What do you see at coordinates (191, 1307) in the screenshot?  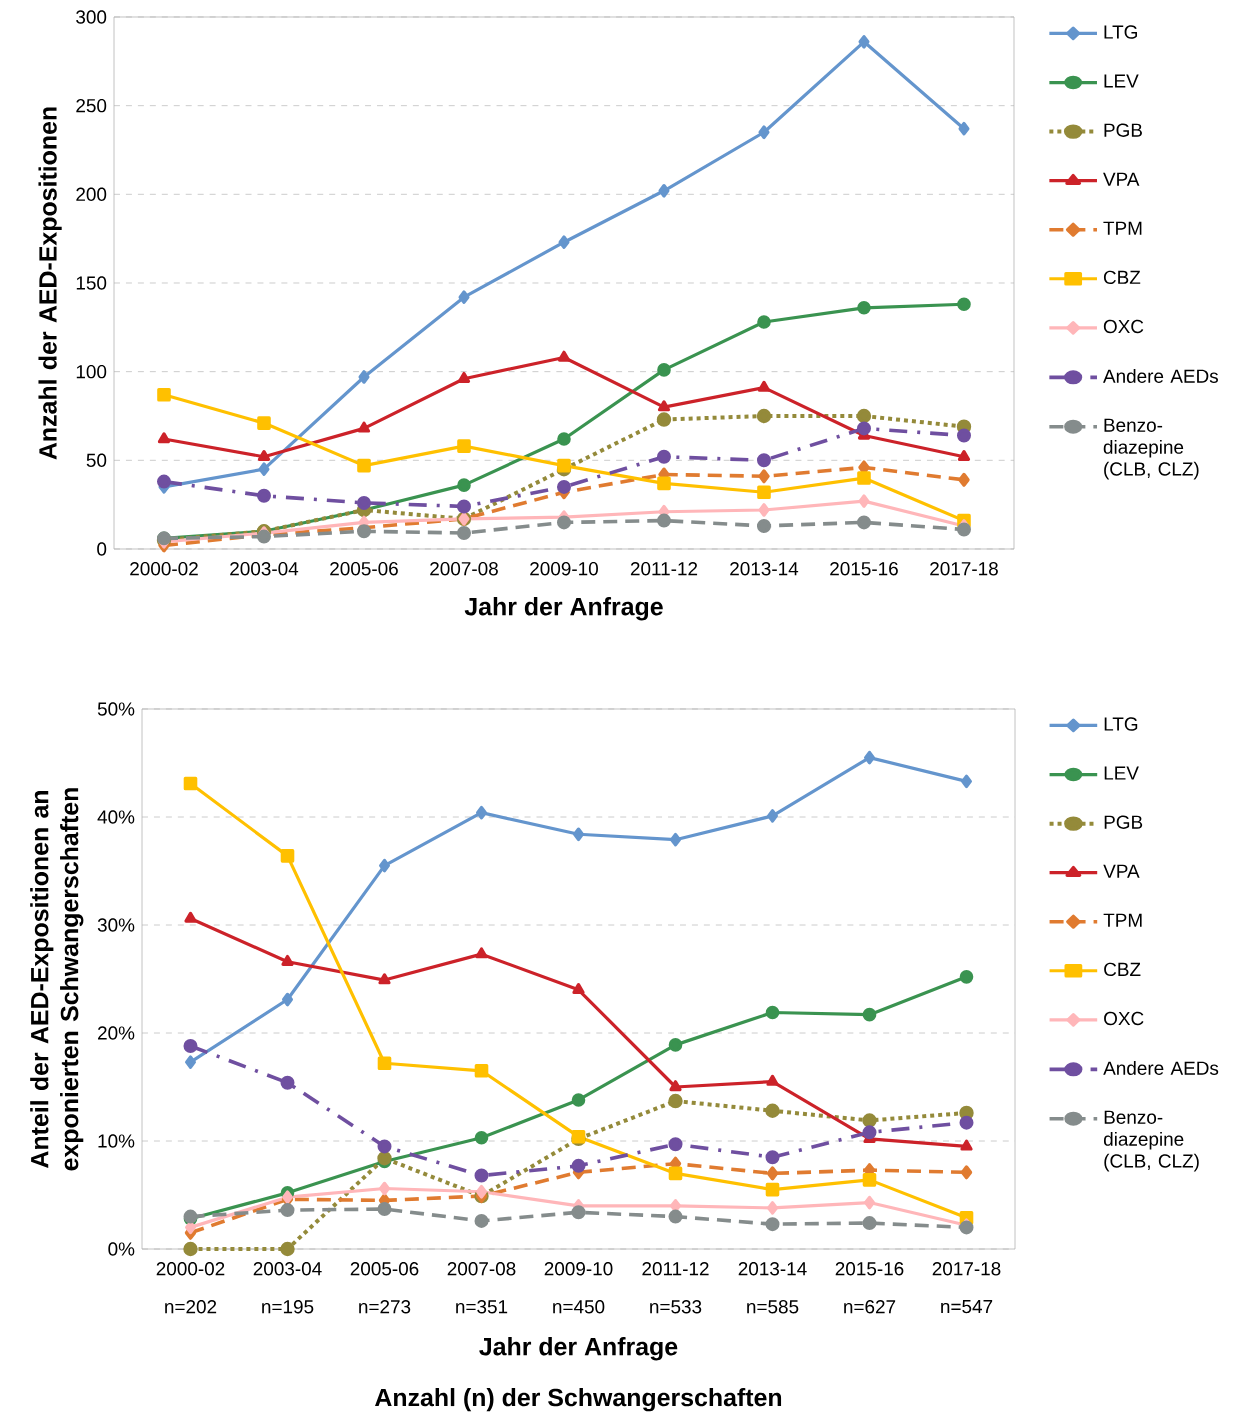 I see `text: n=202` at bounding box center [191, 1307].